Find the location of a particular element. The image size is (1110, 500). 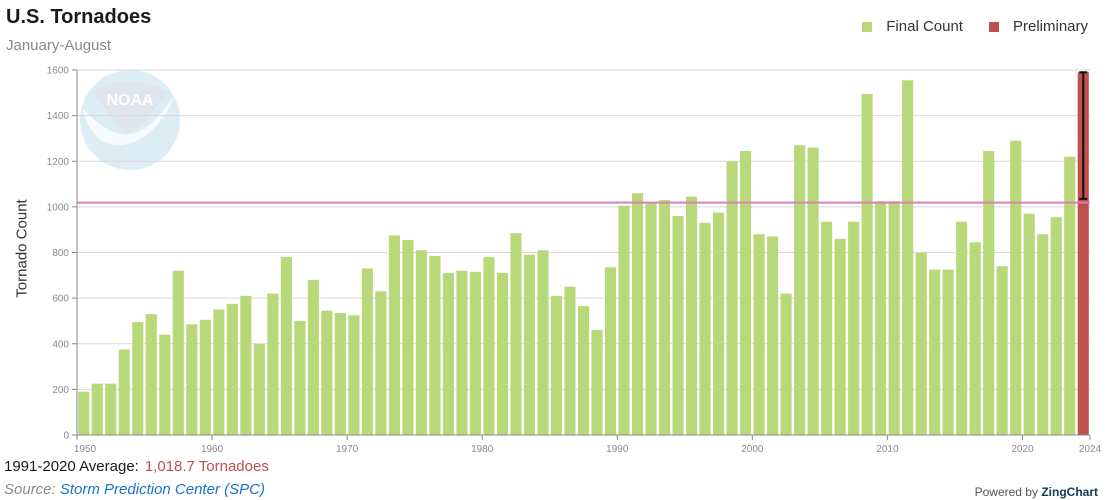

bar-final-2007 is located at coordinates (854, 328).